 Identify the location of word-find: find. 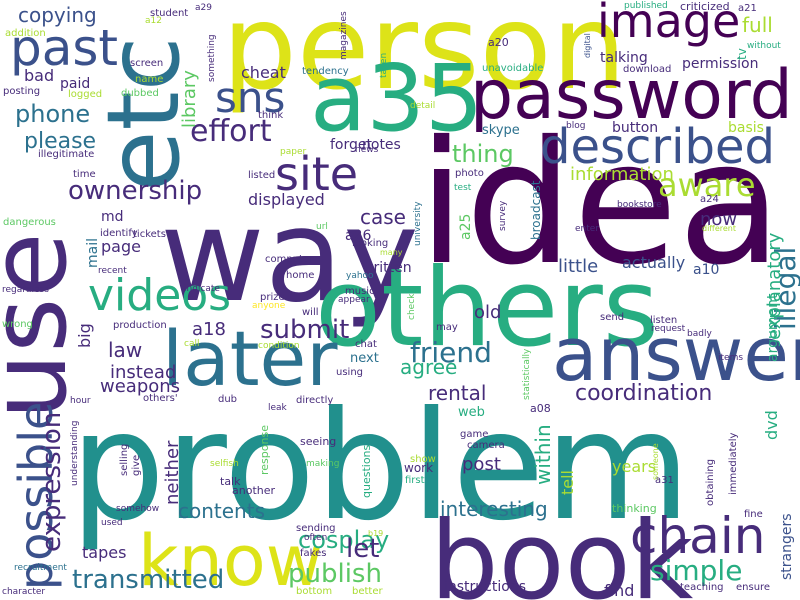
(619, 590).